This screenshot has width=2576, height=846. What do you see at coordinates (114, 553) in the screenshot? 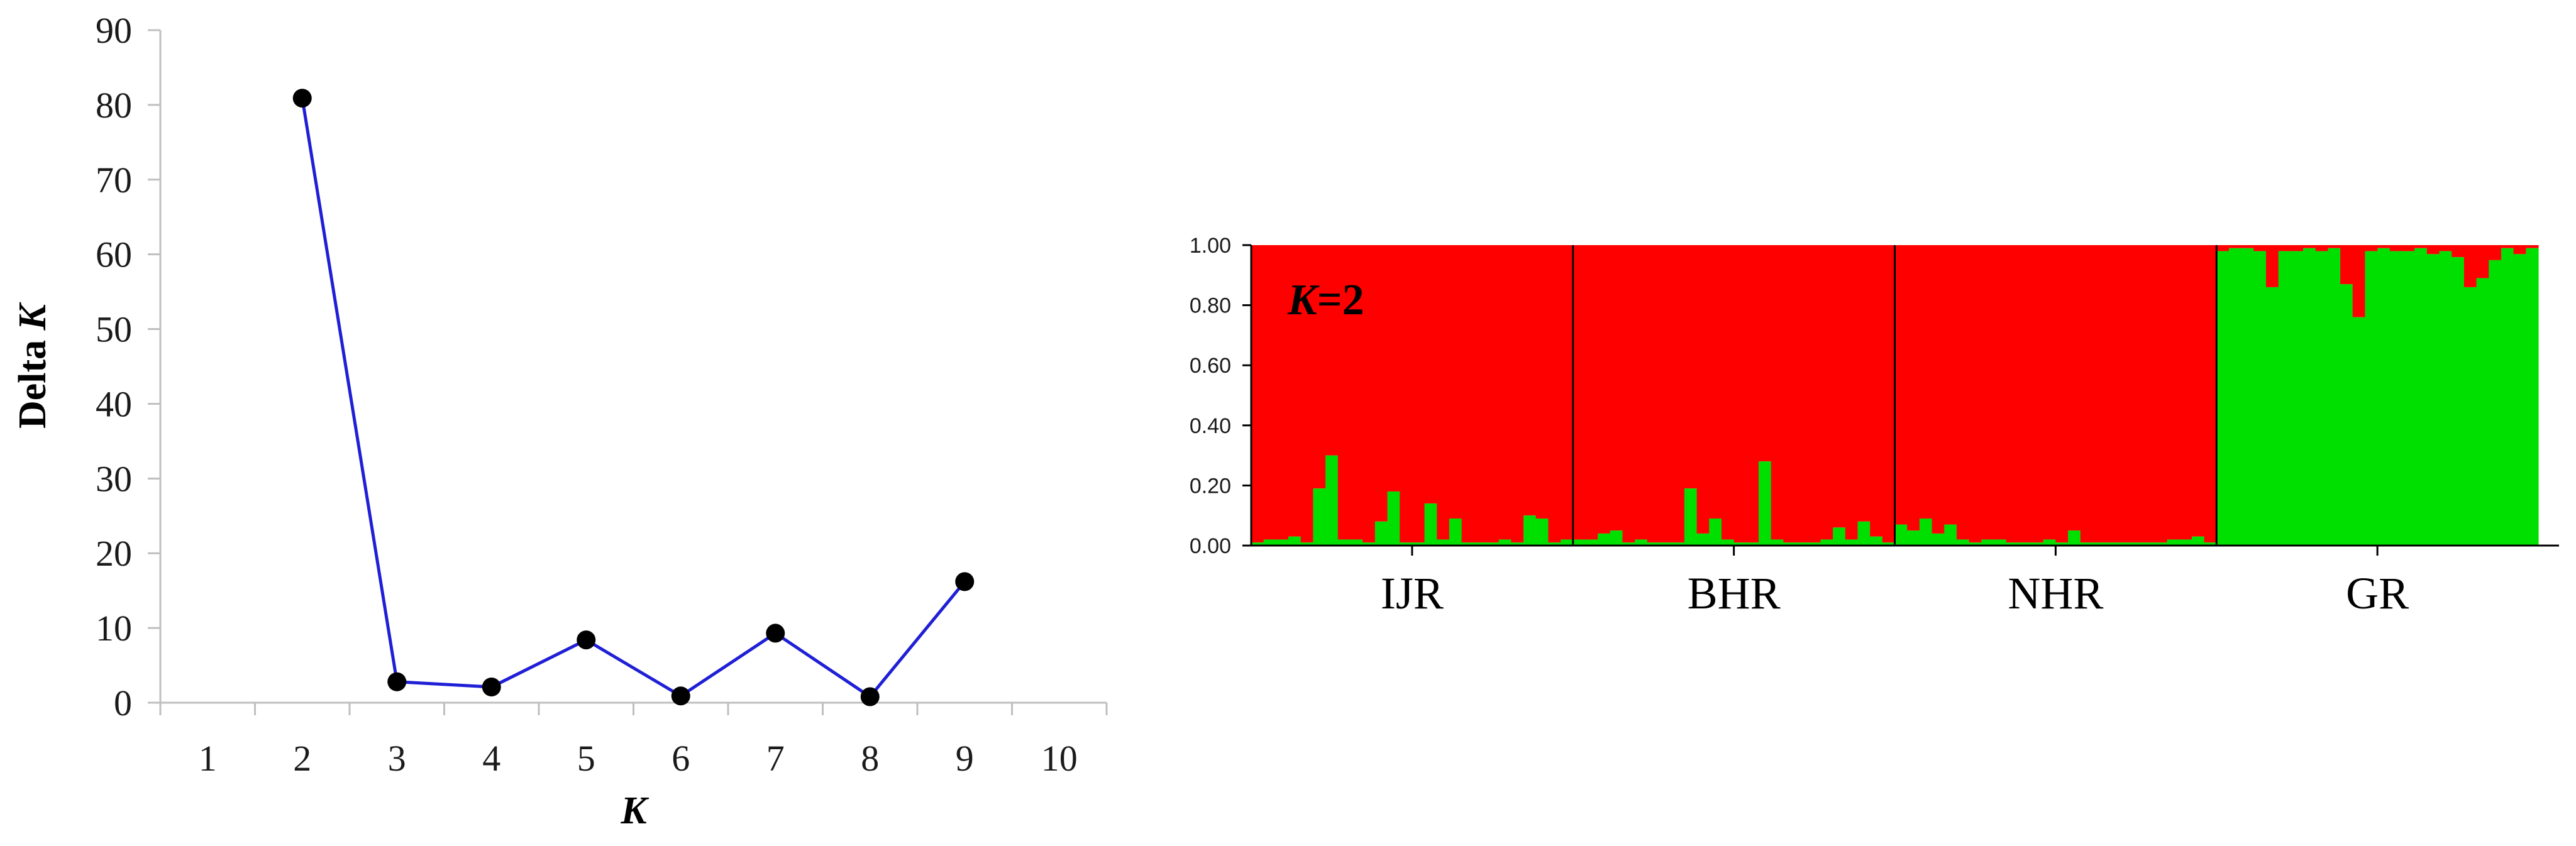
I see `delta-k-y-tick-label: 20` at bounding box center [114, 553].